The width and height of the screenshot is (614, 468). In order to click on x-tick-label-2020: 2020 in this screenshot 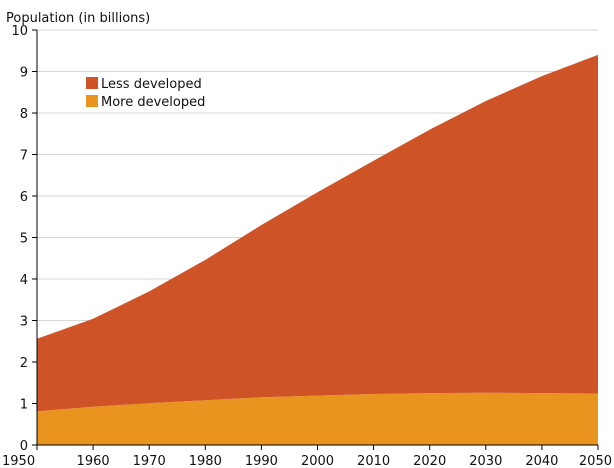, I will do `click(429, 461)`.